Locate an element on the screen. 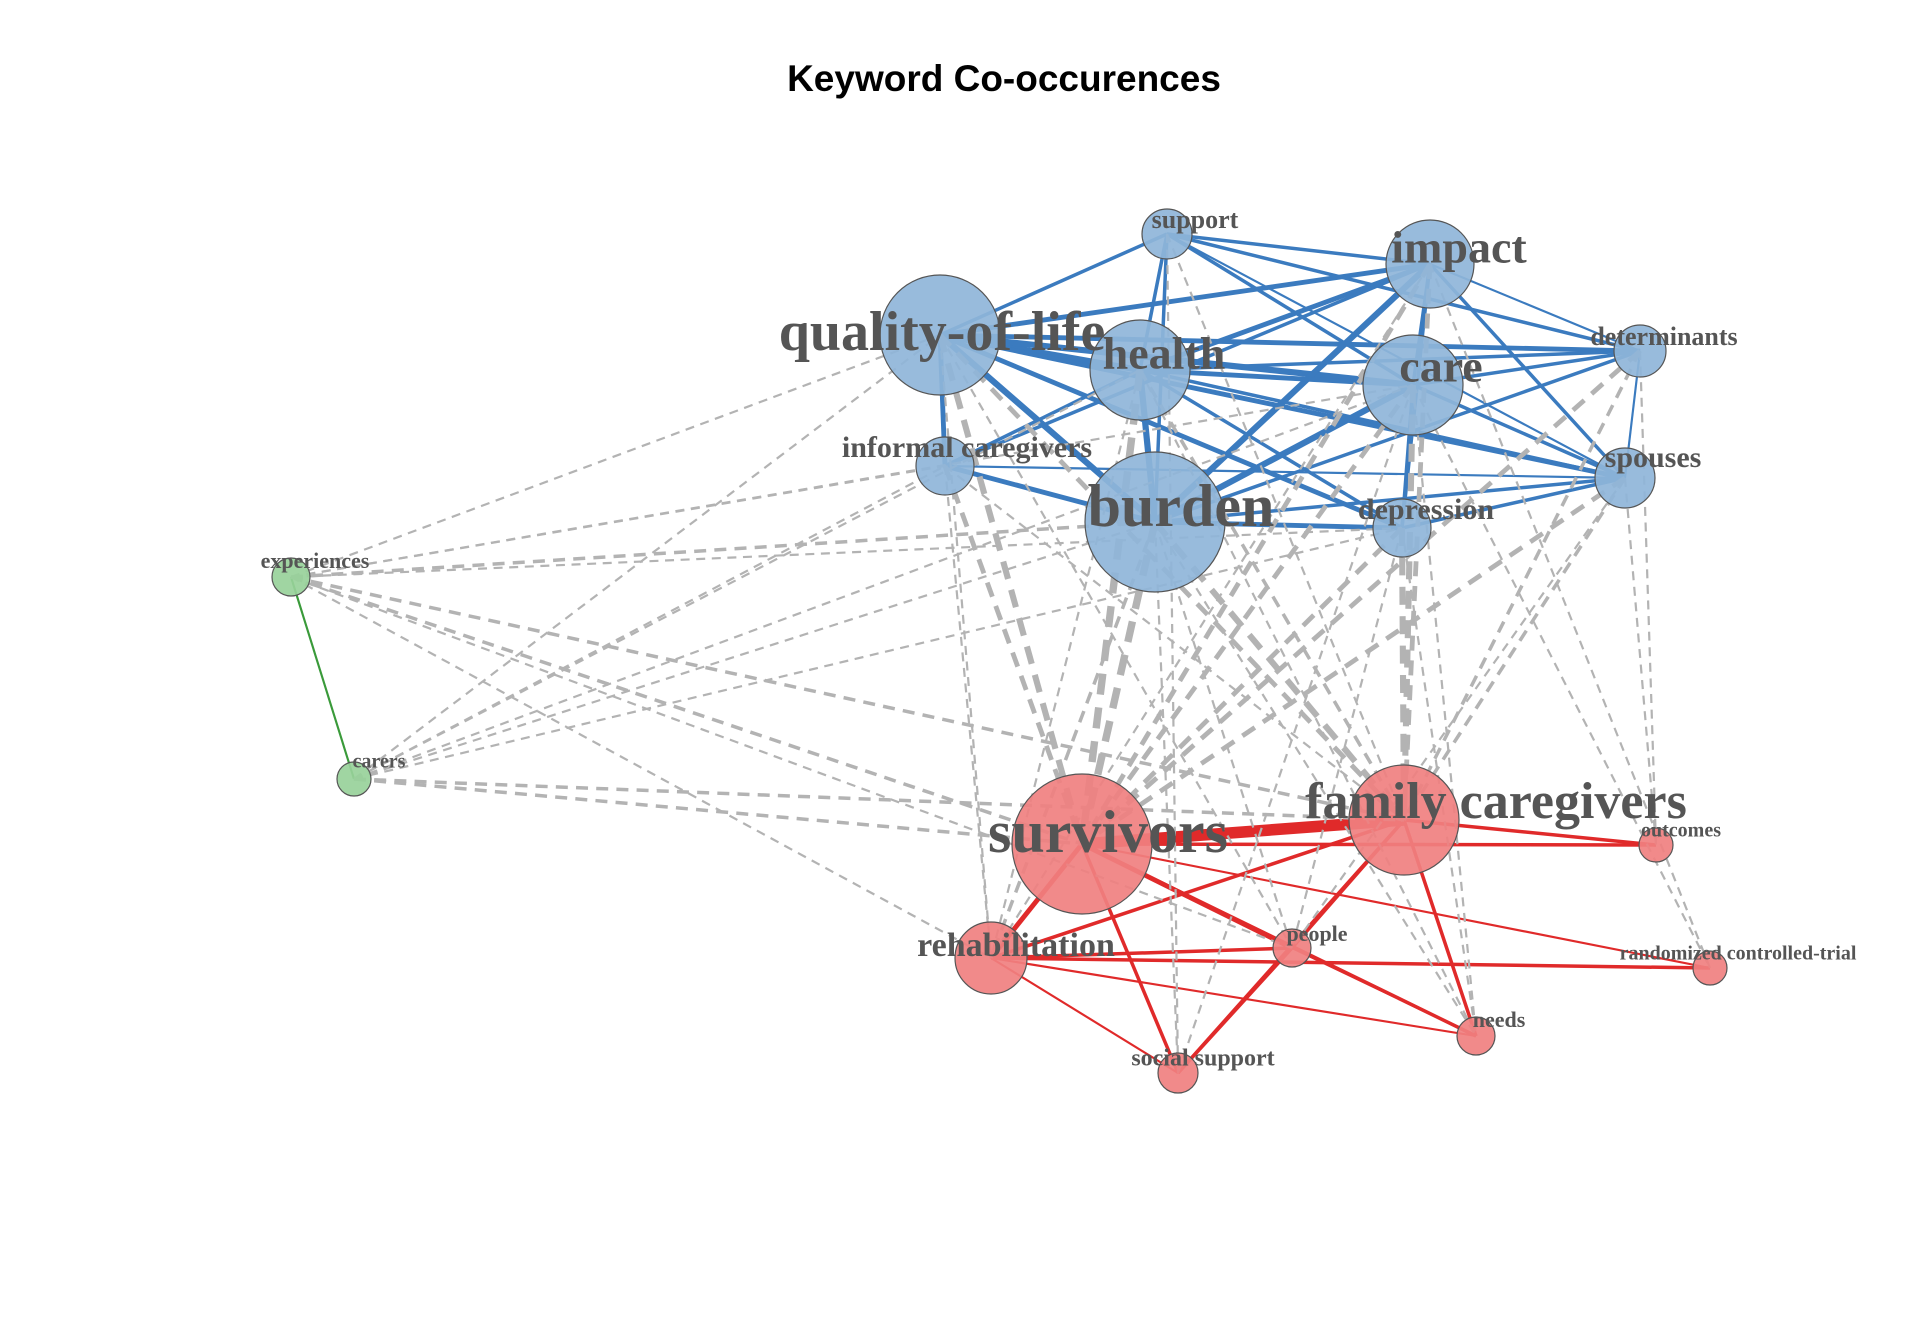  node-survivors is located at coordinates (1082, 844).